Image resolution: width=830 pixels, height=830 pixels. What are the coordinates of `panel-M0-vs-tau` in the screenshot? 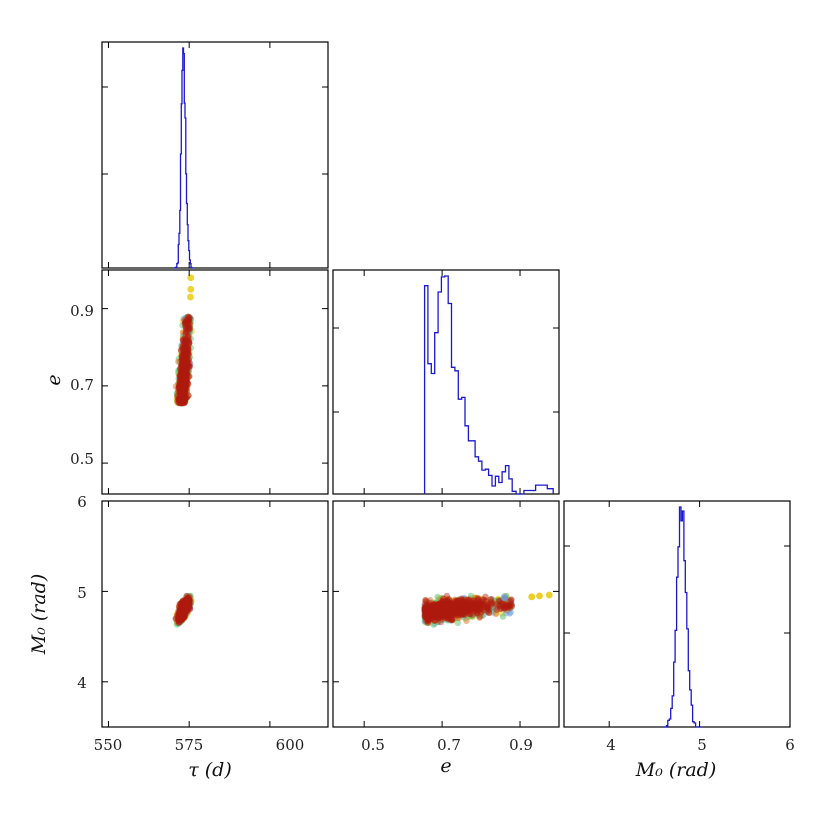 It's located at (215, 614).